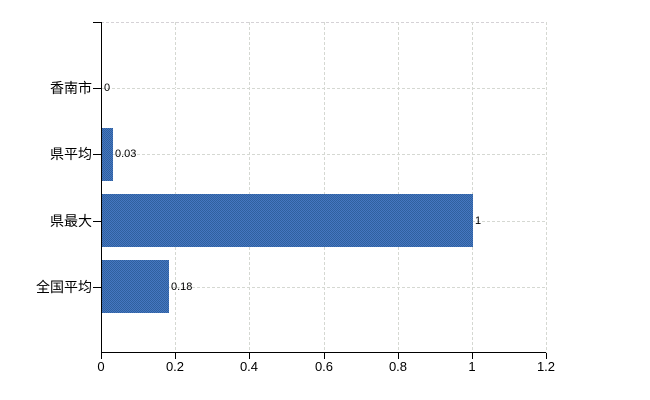  Describe the element at coordinates (71, 88) in the screenshot. I see `category-label: 香南市` at that location.